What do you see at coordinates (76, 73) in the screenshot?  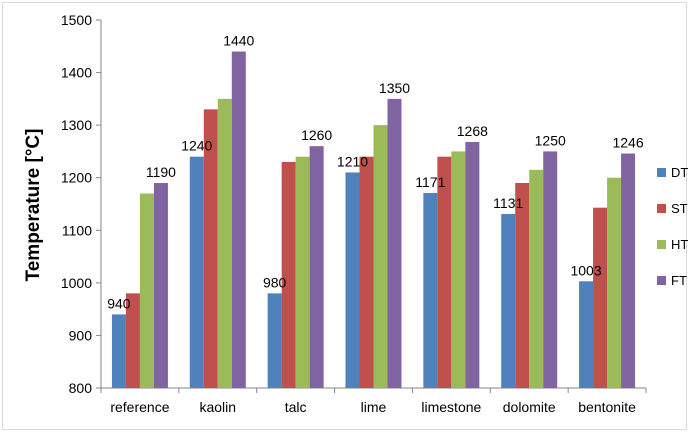 I see `y-tick-label: 1400` at bounding box center [76, 73].